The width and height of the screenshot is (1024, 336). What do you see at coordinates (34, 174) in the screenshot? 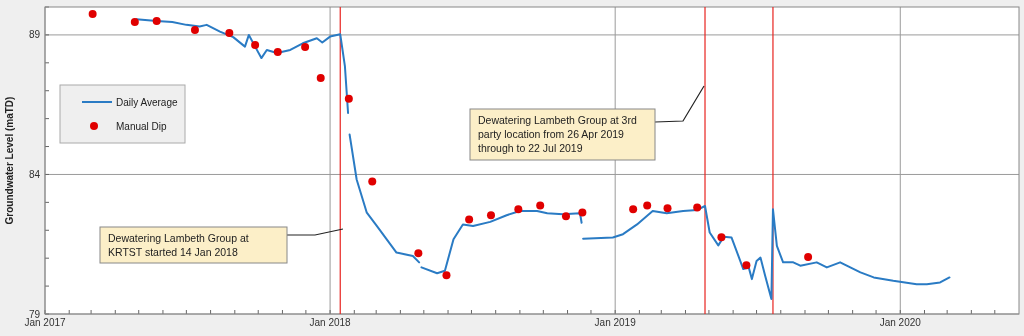
I see `y-tick-label: 84` at bounding box center [34, 174].